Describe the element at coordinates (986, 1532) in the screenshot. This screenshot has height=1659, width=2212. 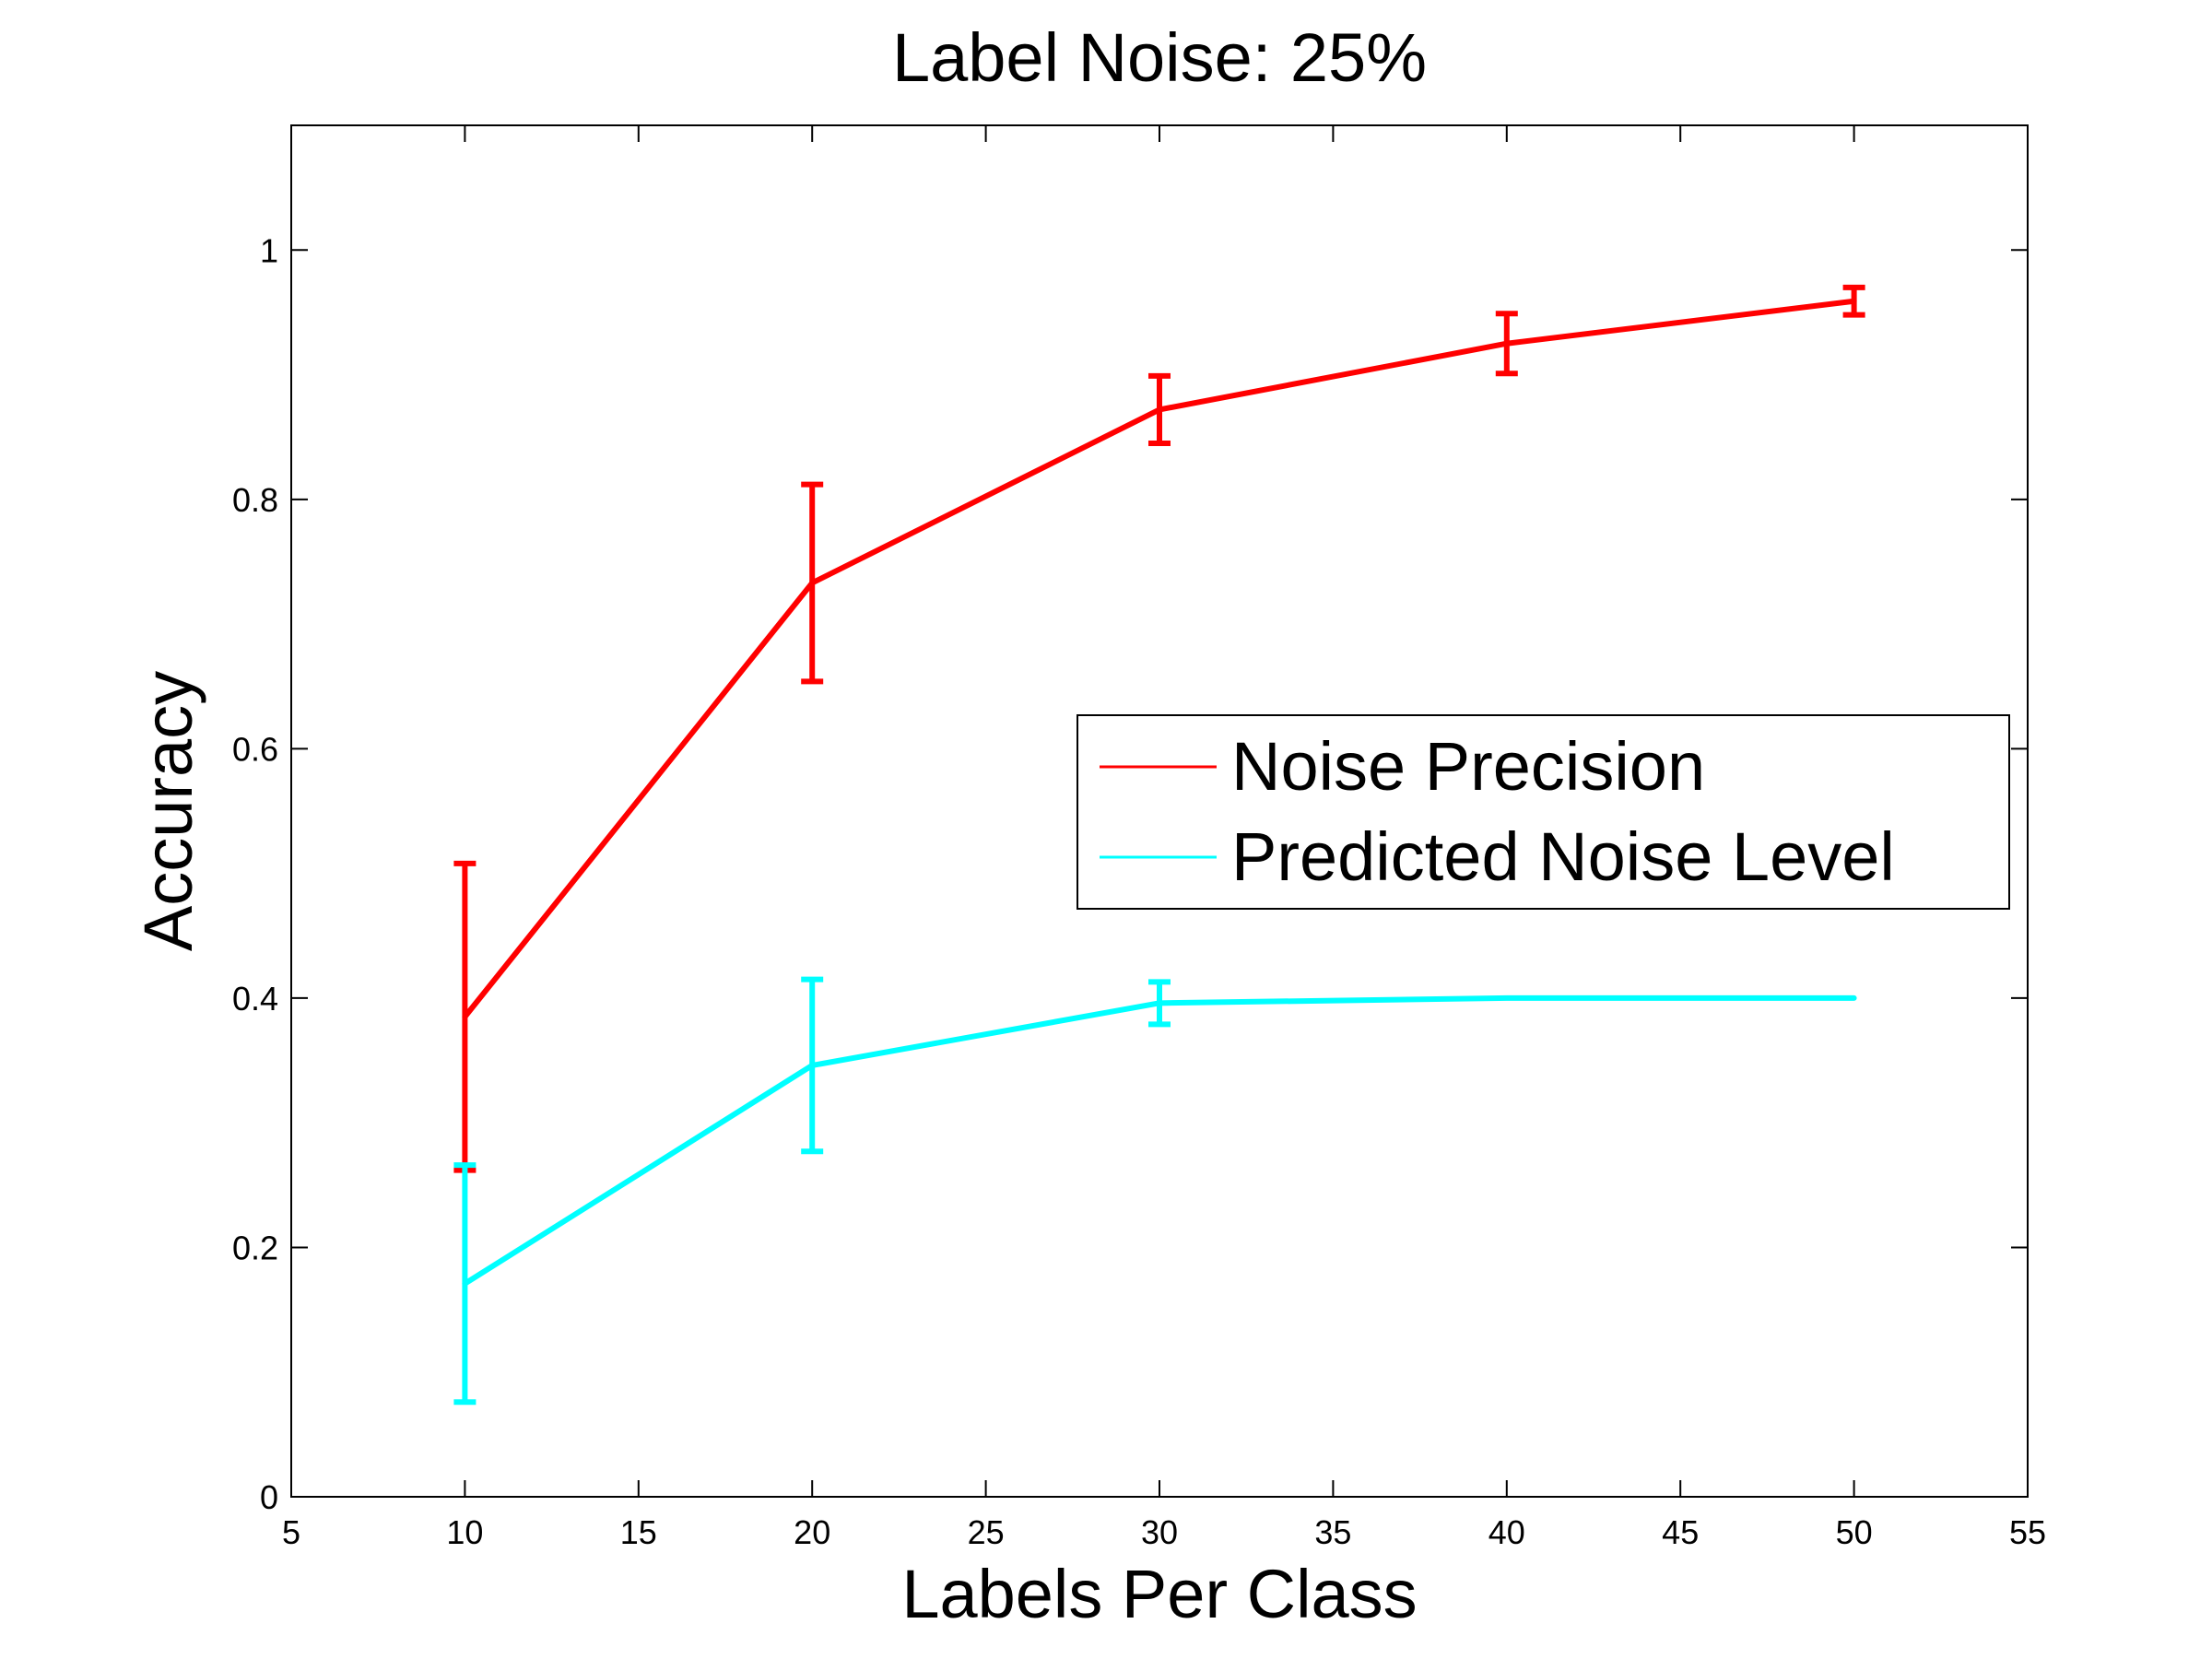
I see `x-tick-label: 25` at that location.